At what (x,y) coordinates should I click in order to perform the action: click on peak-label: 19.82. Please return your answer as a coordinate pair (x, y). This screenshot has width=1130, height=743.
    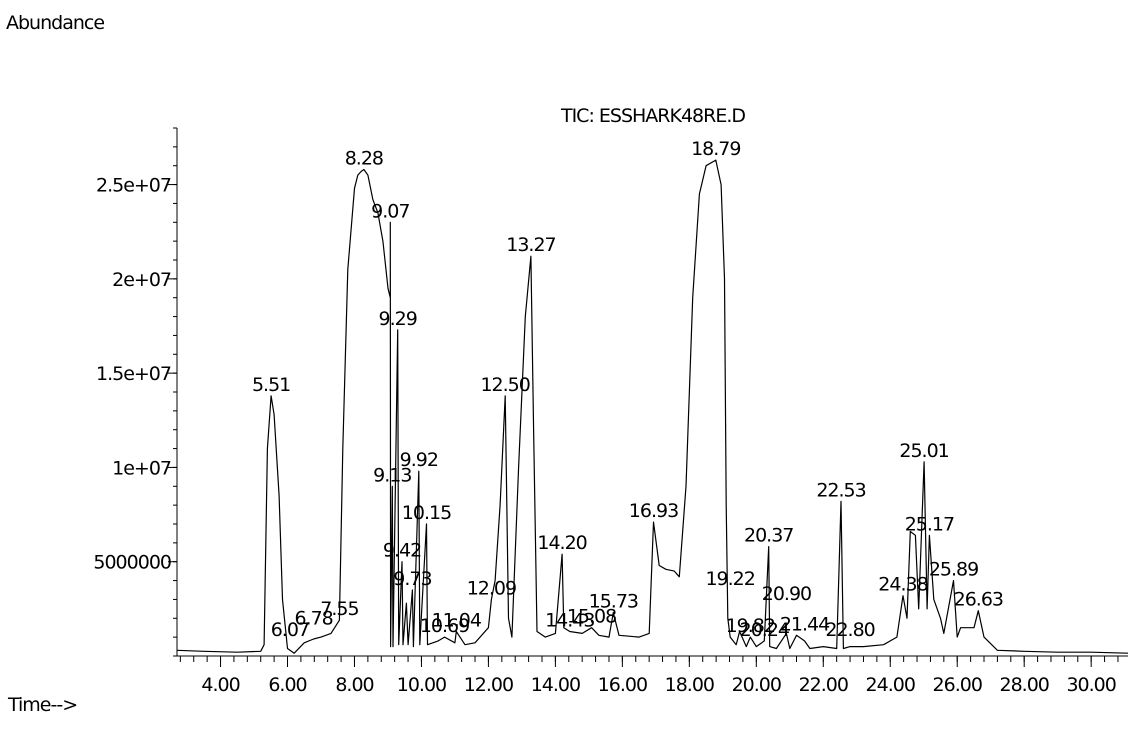
    Looking at the image, I should click on (750, 626).